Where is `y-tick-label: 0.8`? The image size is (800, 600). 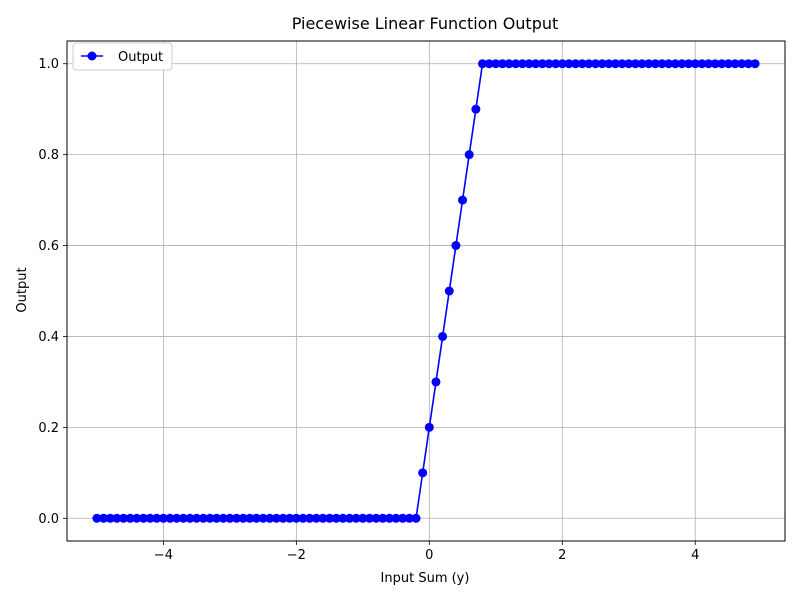 y-tick-label: 0.8 is located at coordinates (48, 155).